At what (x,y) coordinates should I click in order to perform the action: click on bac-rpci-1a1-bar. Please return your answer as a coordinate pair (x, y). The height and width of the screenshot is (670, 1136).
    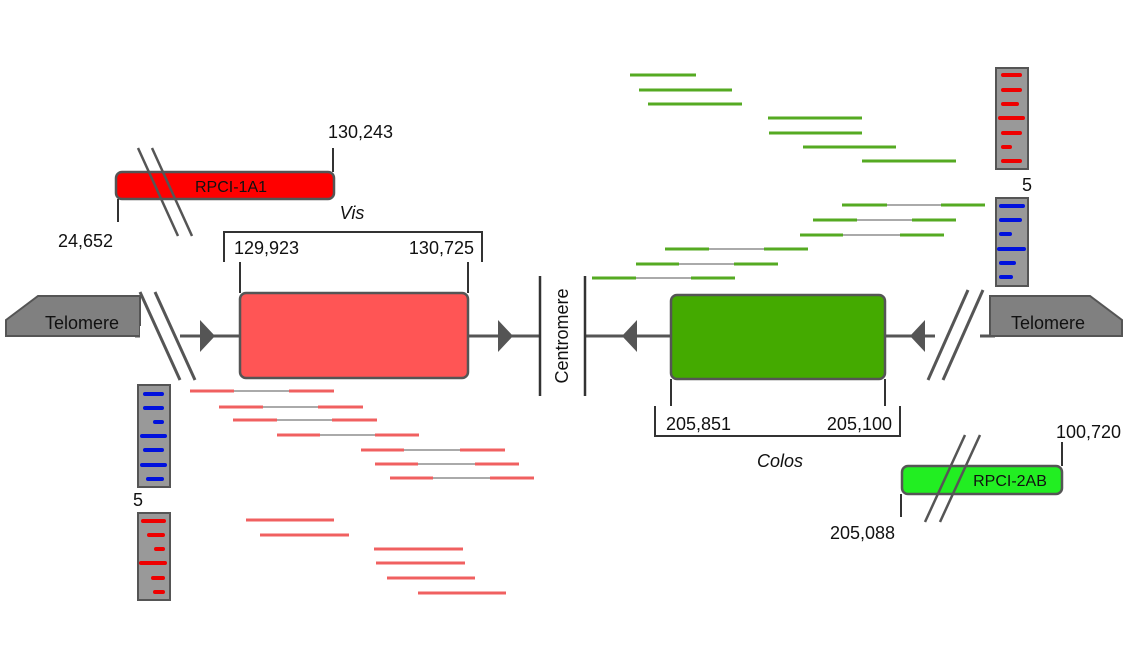
    Looking at the image, I should click on (225, 185).